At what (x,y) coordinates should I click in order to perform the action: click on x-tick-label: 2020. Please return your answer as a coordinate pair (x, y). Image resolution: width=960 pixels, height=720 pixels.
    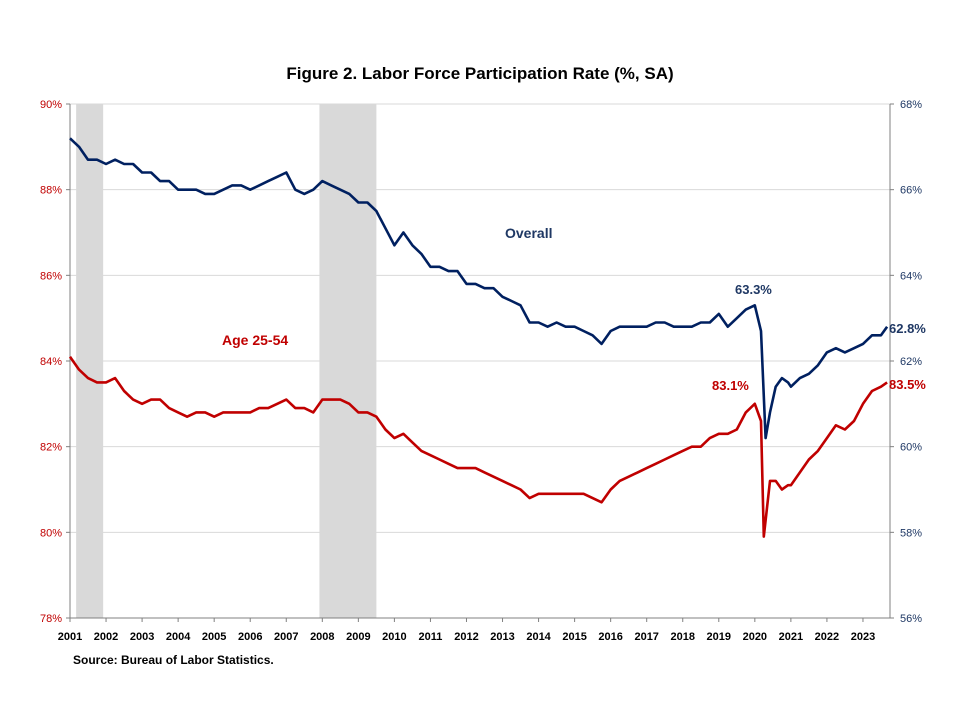
    Looking at the image, I should click on (755, 637).